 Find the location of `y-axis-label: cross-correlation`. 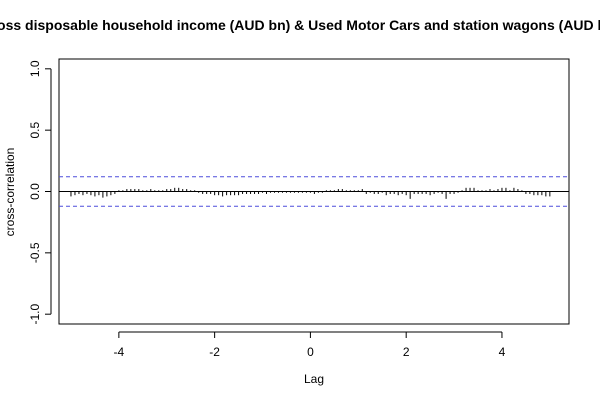

y-axis-label: cross-correlation is located at coordinates (10, 192).